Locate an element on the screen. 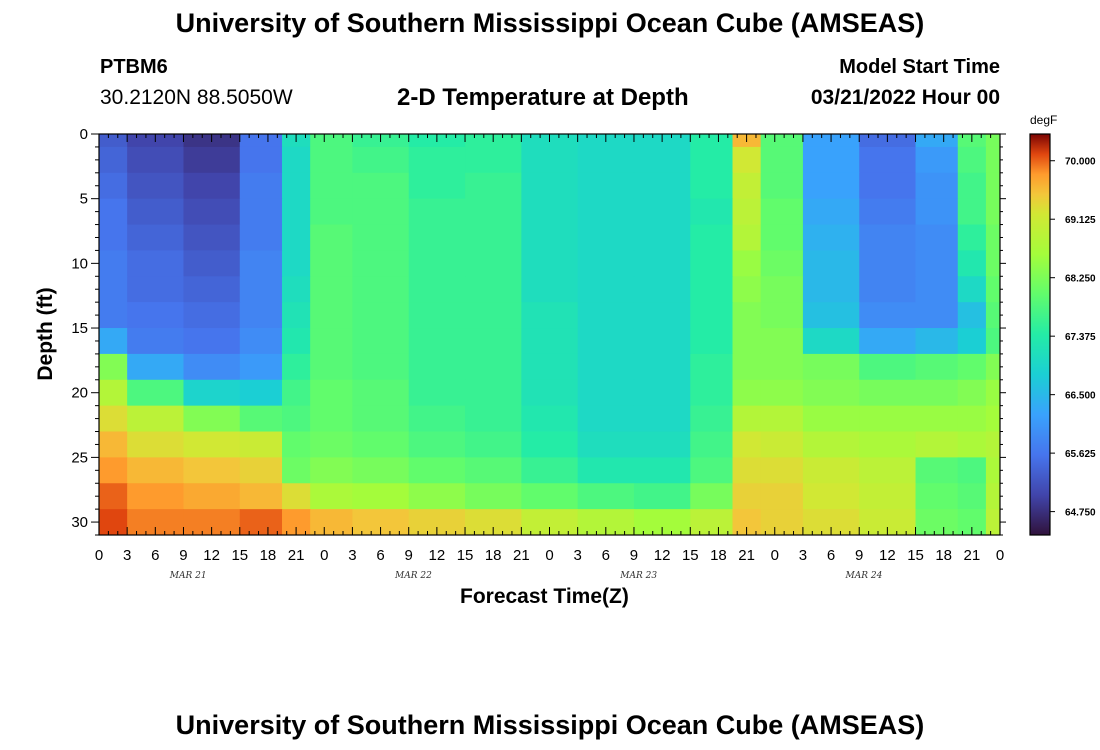  x-tick-label: 3 is located at coordinates (577, 555).